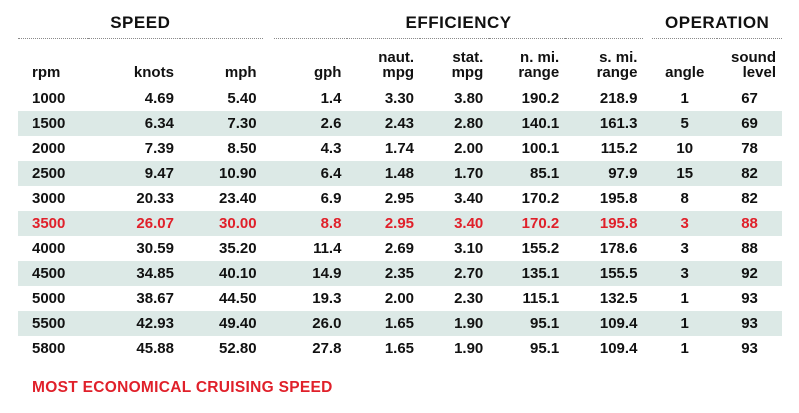 This screenshot has width=799, height=413. Describe the element at coordinates (46, 72) in the screenshot. I see `column-header-rpm: rpm` at that location.